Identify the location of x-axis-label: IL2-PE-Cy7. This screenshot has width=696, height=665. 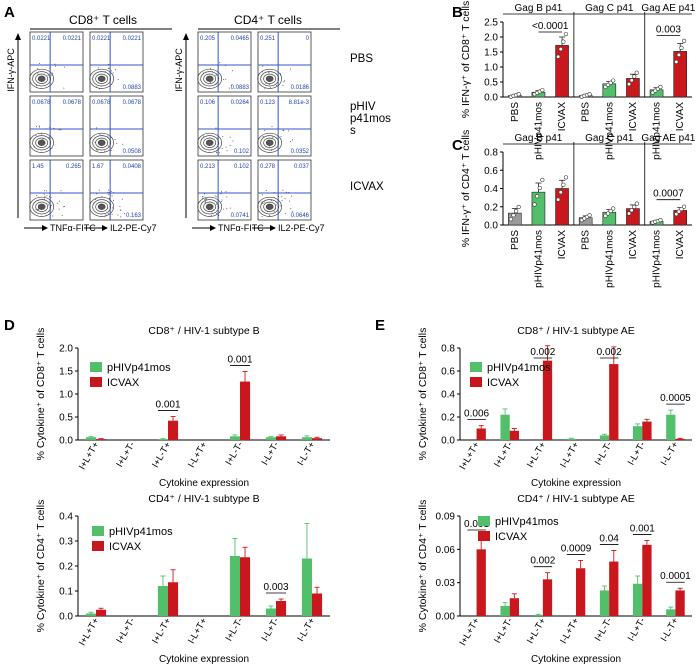
(133, 228).